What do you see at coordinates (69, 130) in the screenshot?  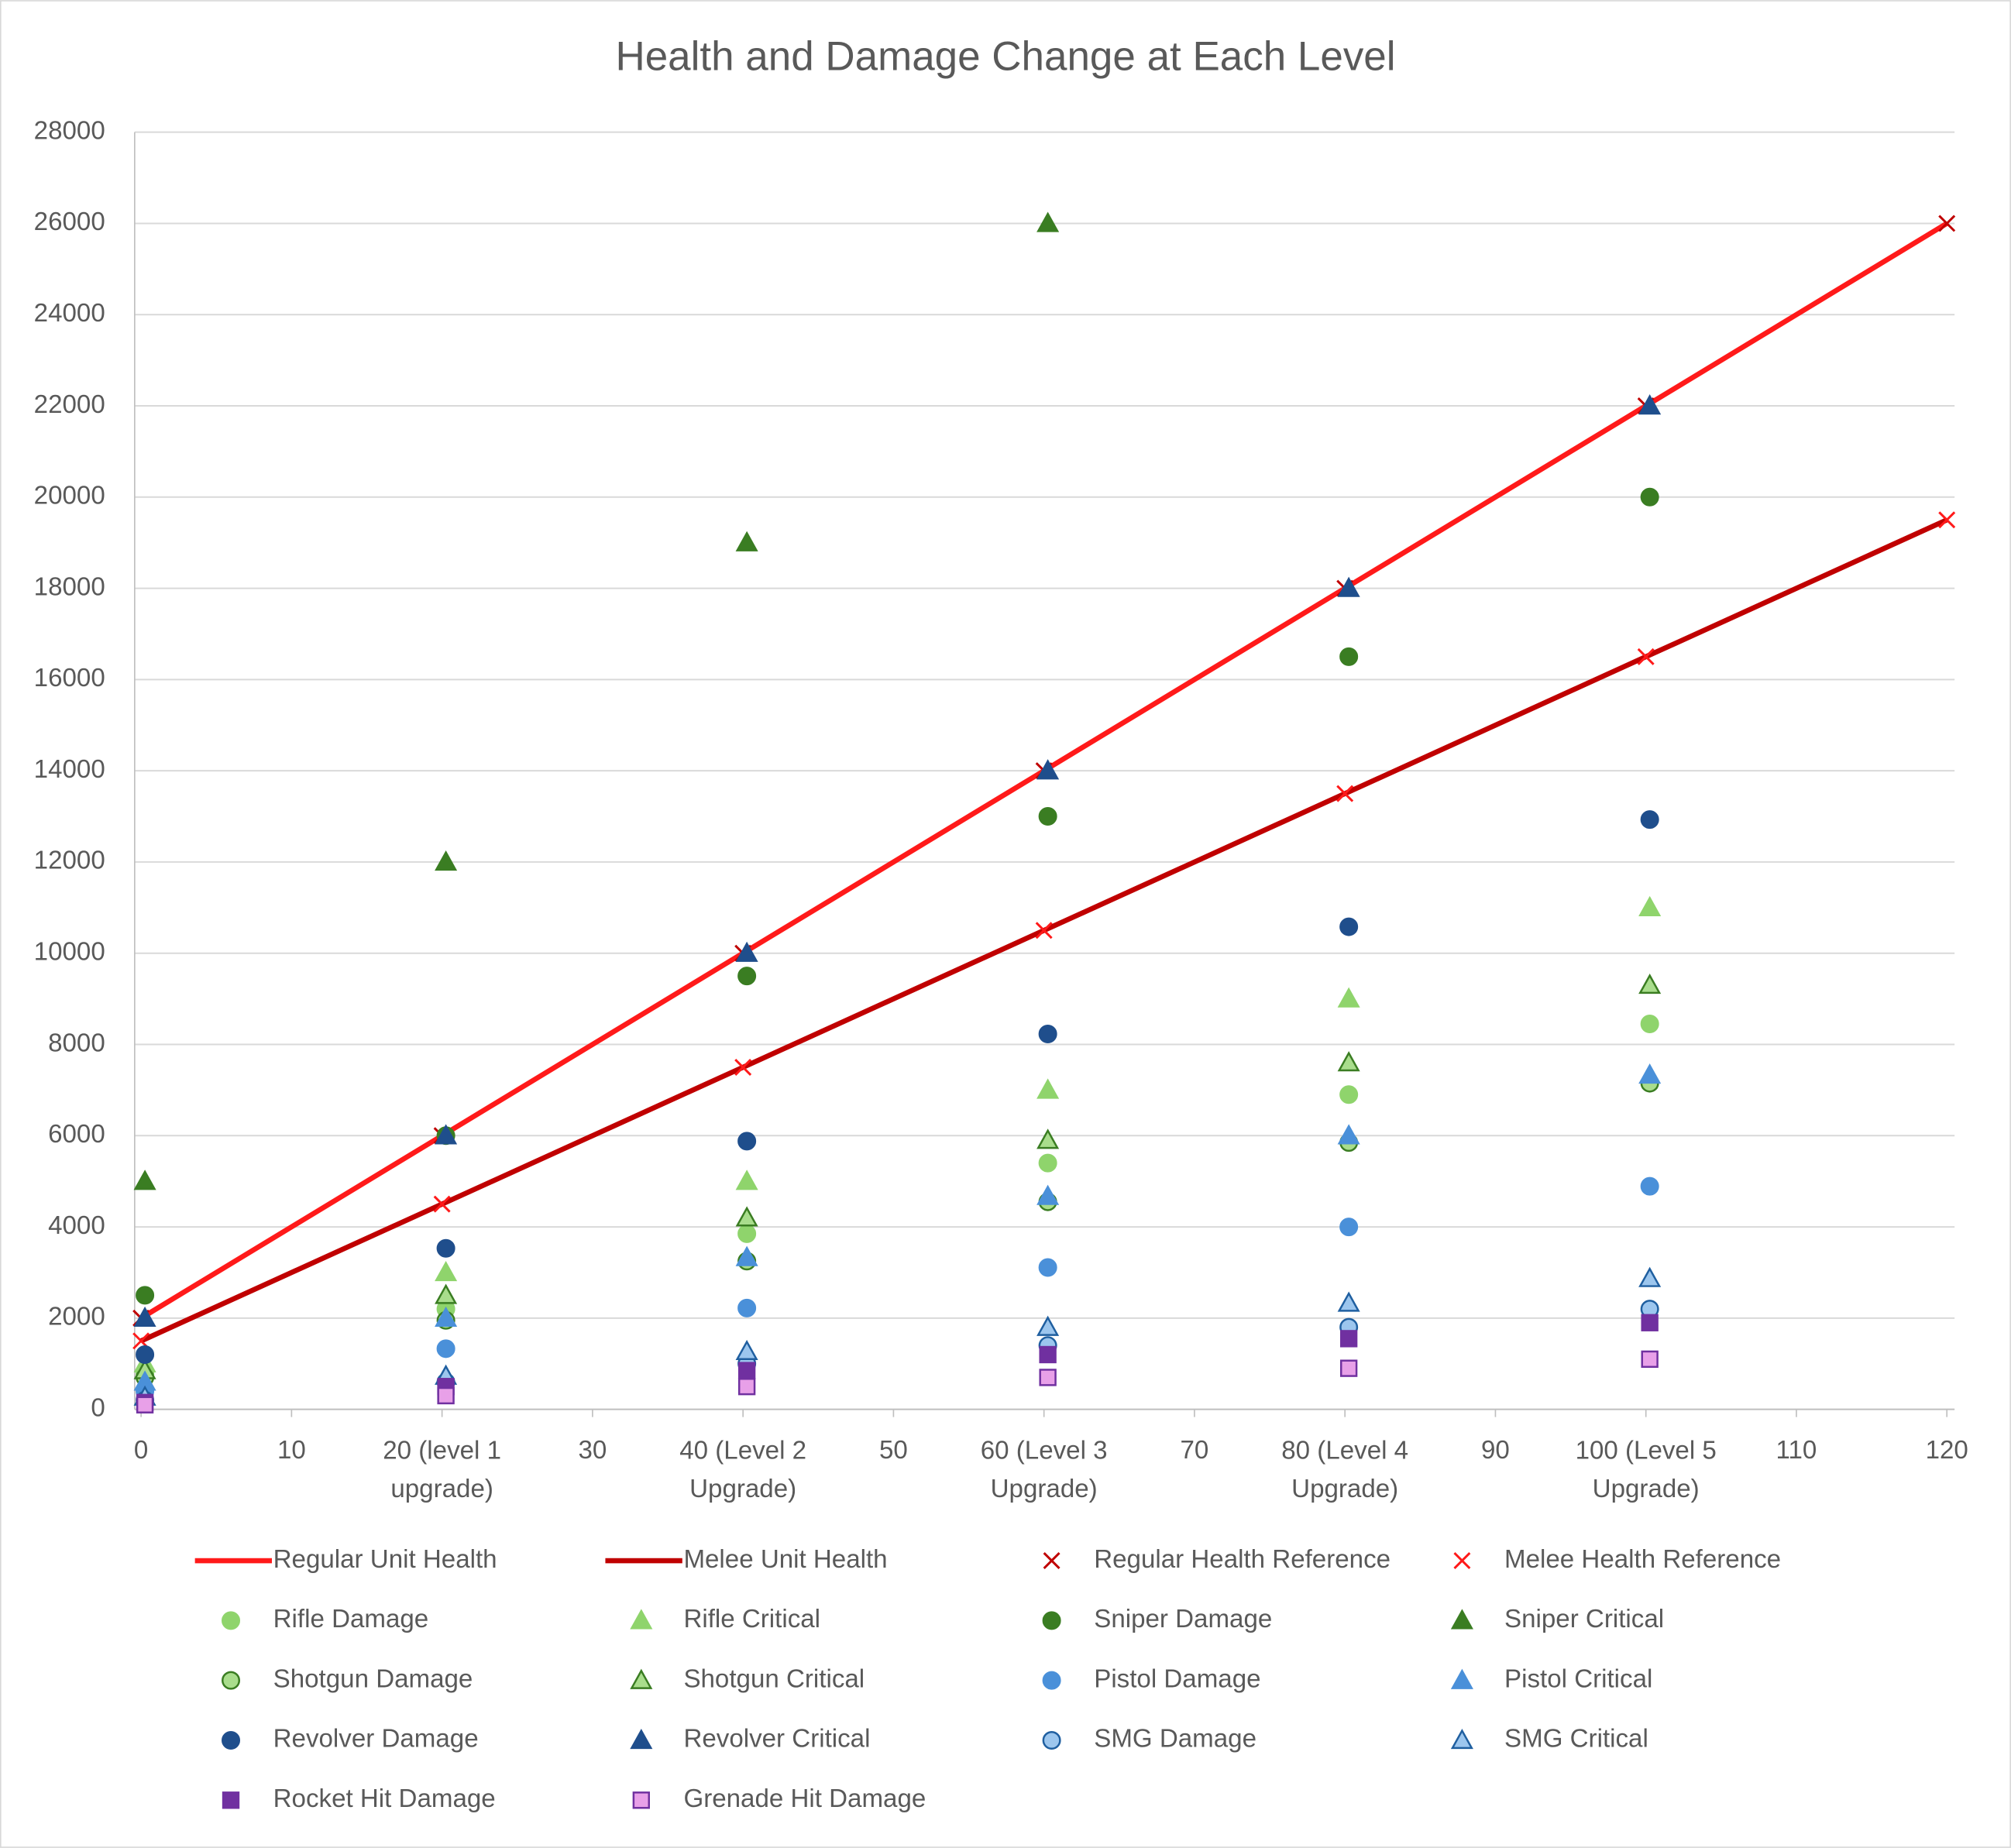 I see `y-tick-label: 28000` at bounding box center [69, 130].